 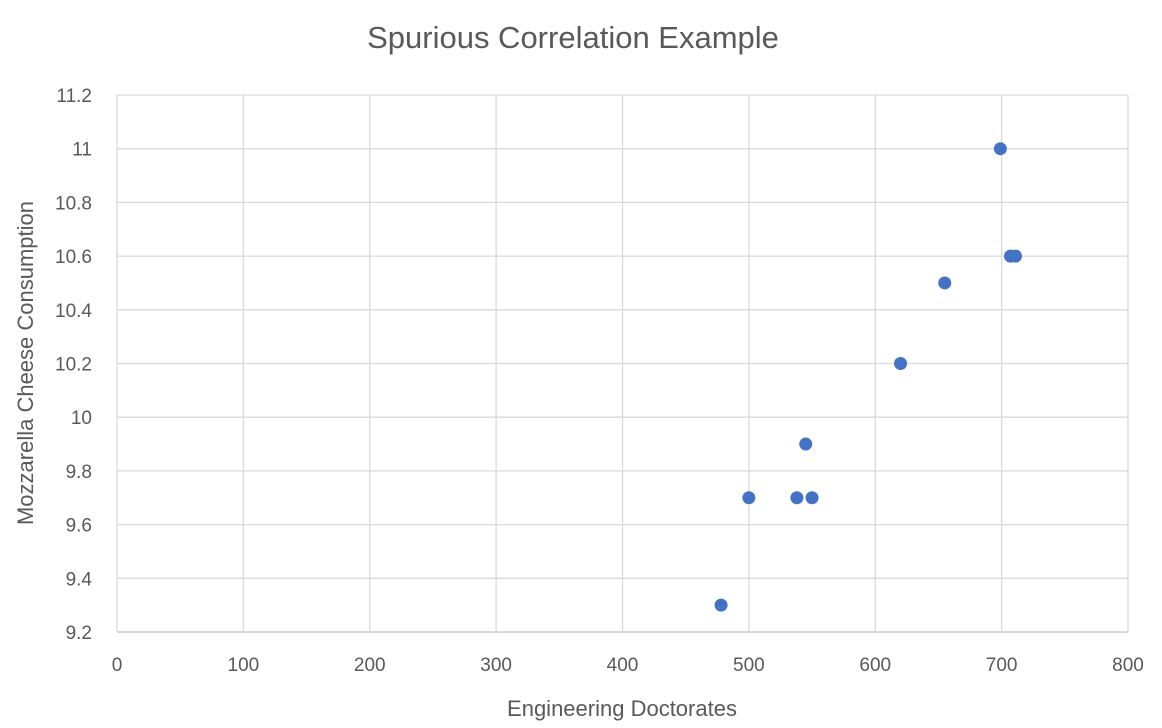 I want to click on y-tick-label: 10, so click(x=81, y=418).